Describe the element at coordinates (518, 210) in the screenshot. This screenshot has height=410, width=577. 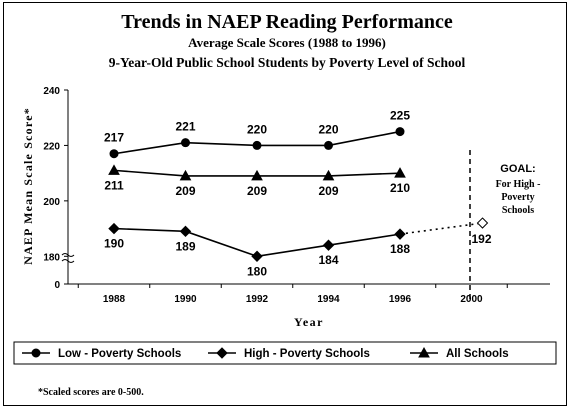
I see `goal-description-line: Schools` at that location.